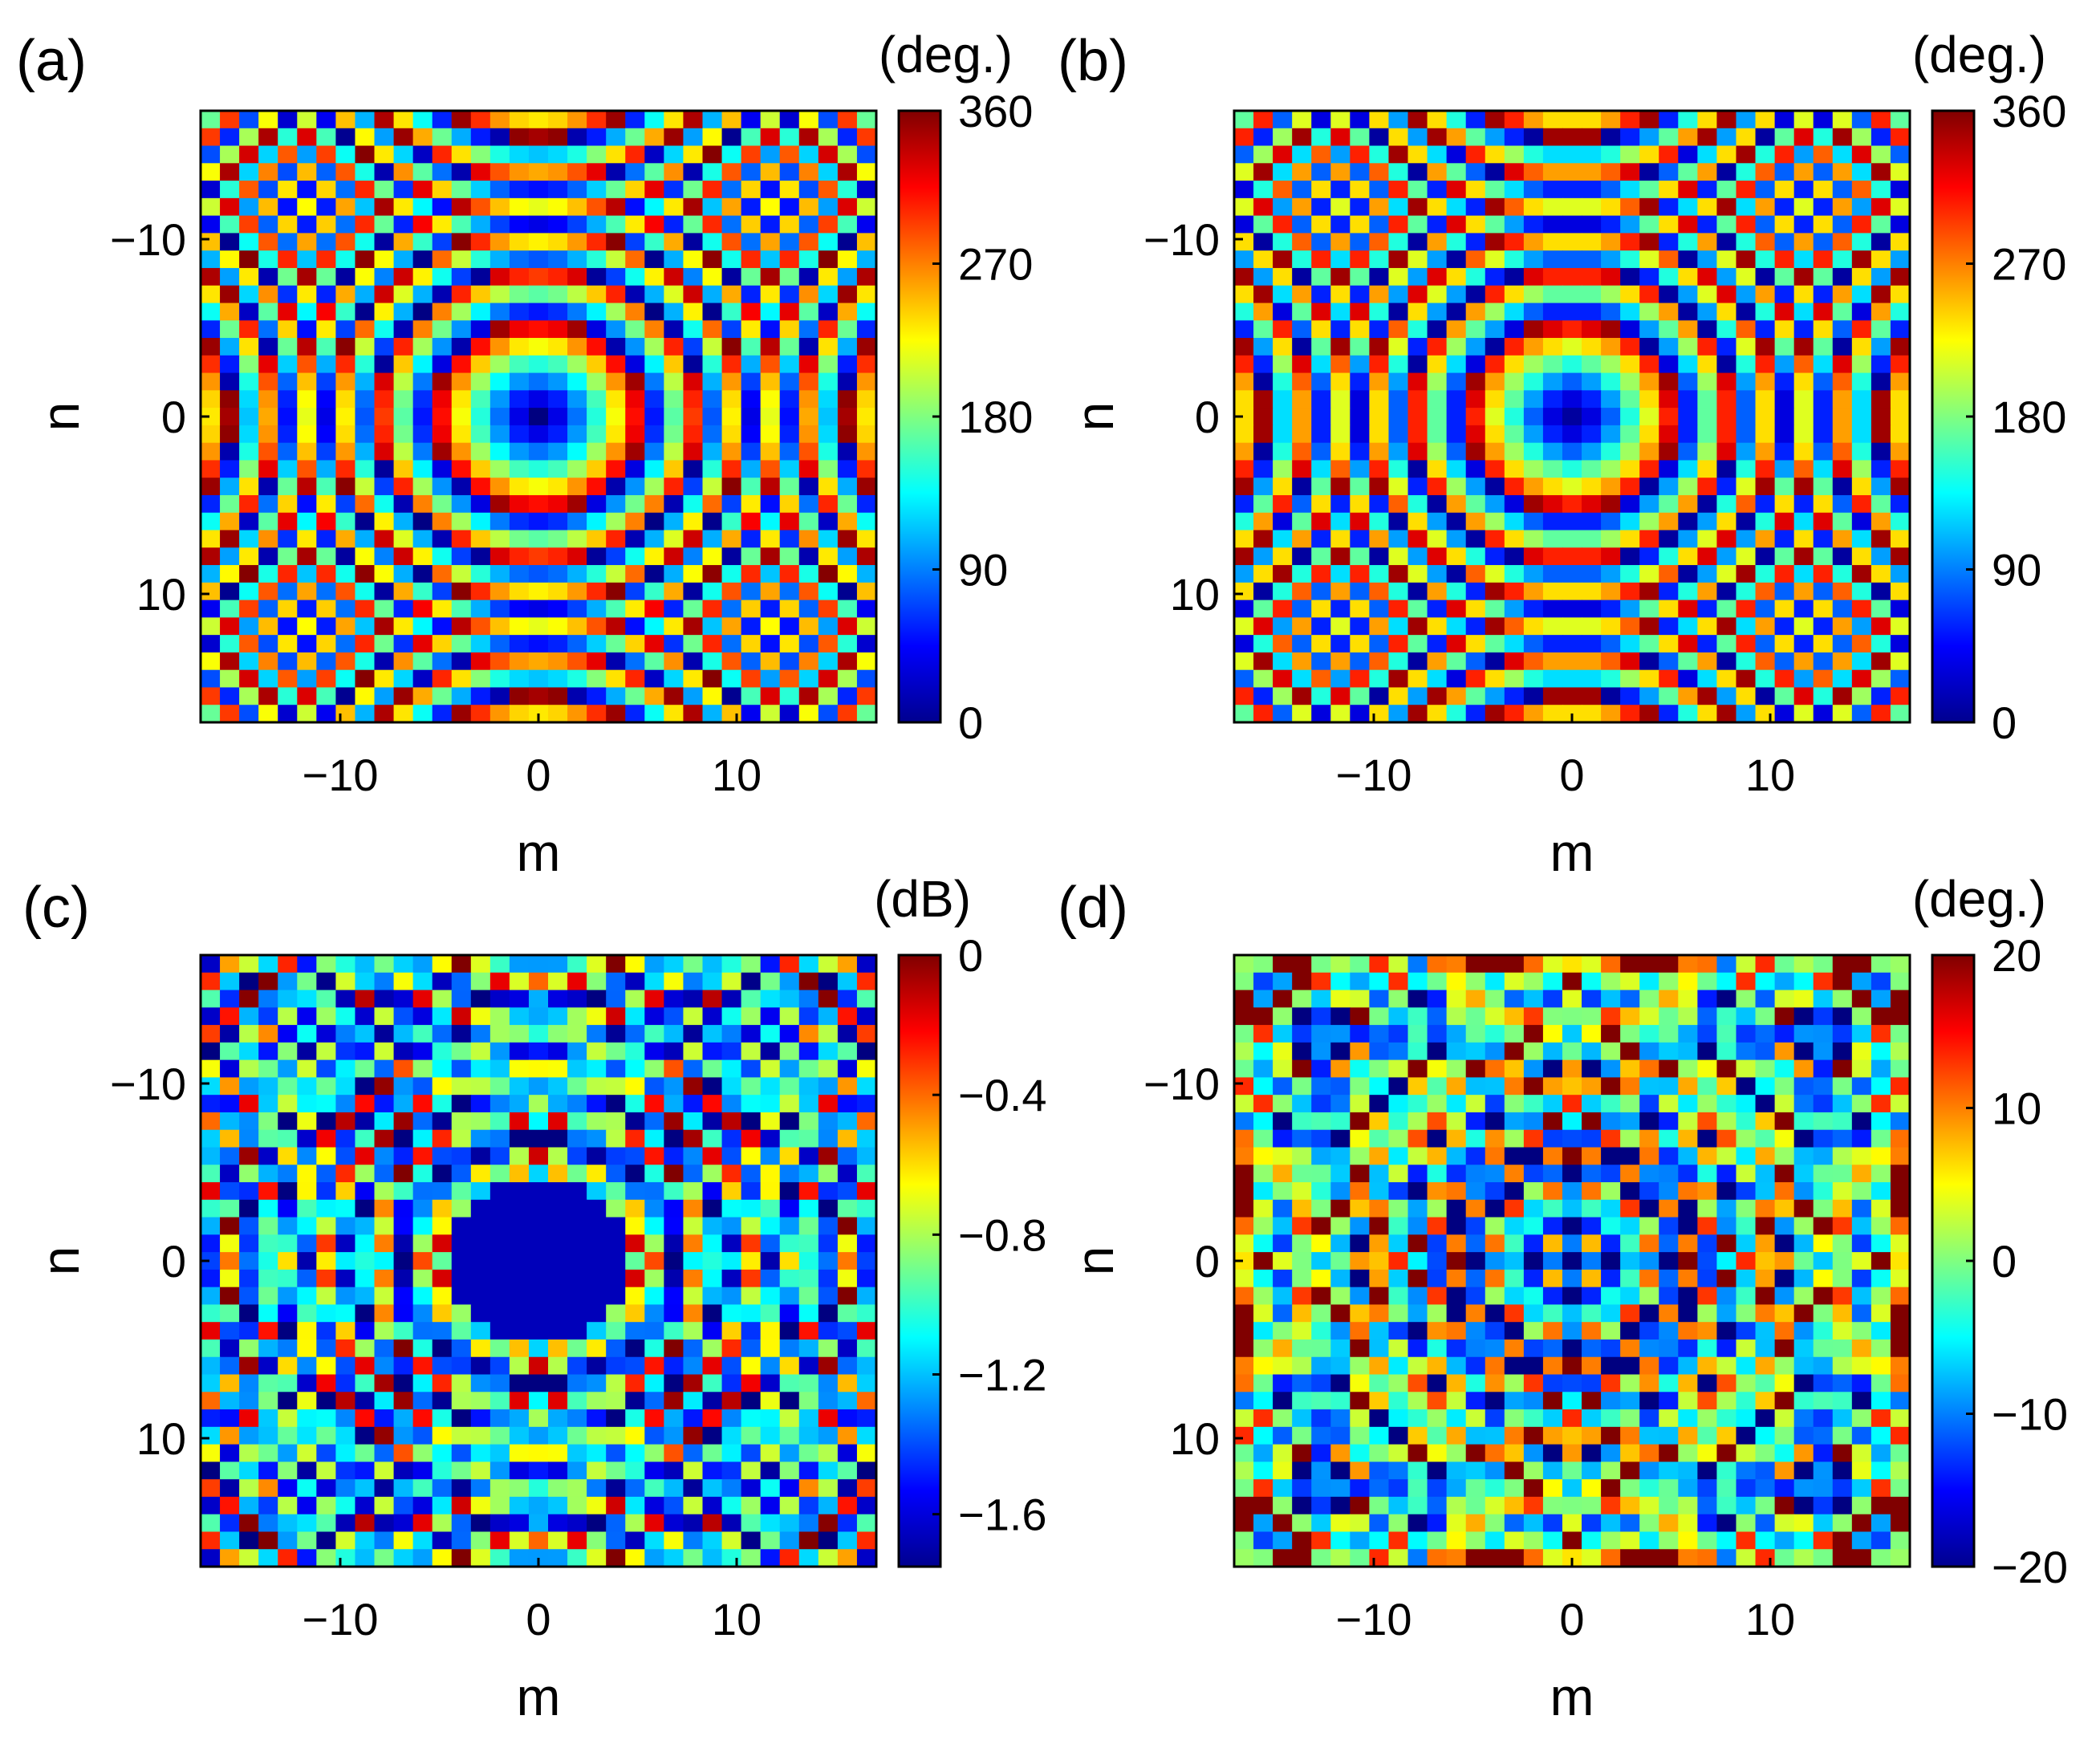 Image resolution: width=2100 pixels, height=1740 pixels. What do you see at coordinates (2005, 722) in the screenshot?
I see `colorbar-tick-label: 0` at bounding box center [2005, 722].